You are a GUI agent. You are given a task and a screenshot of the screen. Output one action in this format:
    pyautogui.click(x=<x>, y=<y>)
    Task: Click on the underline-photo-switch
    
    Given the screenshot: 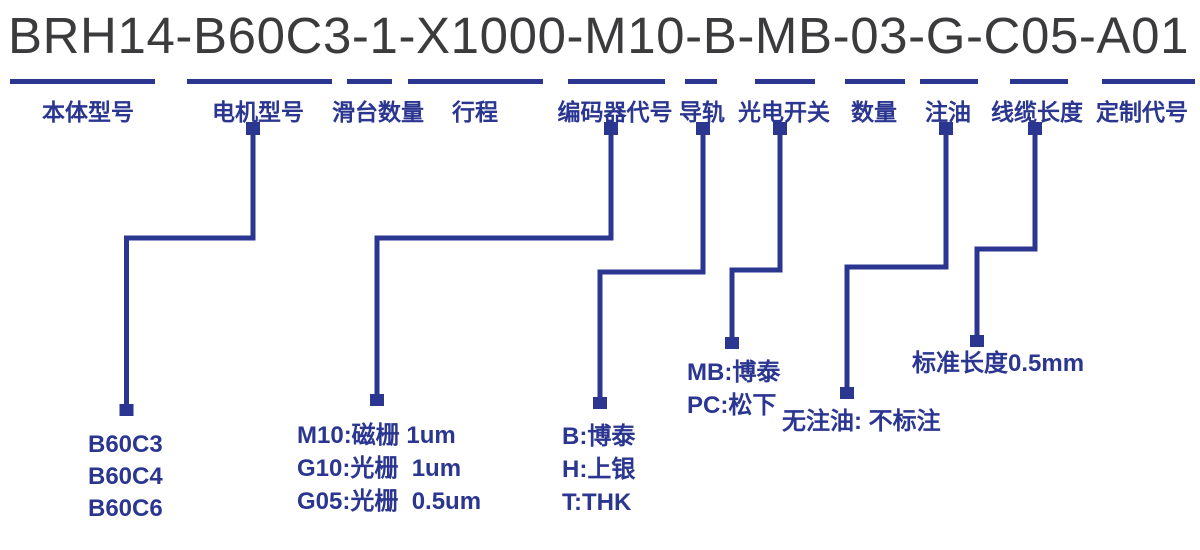 What is the action you would take?
    pyautogui.click(x=785, y=81)
    